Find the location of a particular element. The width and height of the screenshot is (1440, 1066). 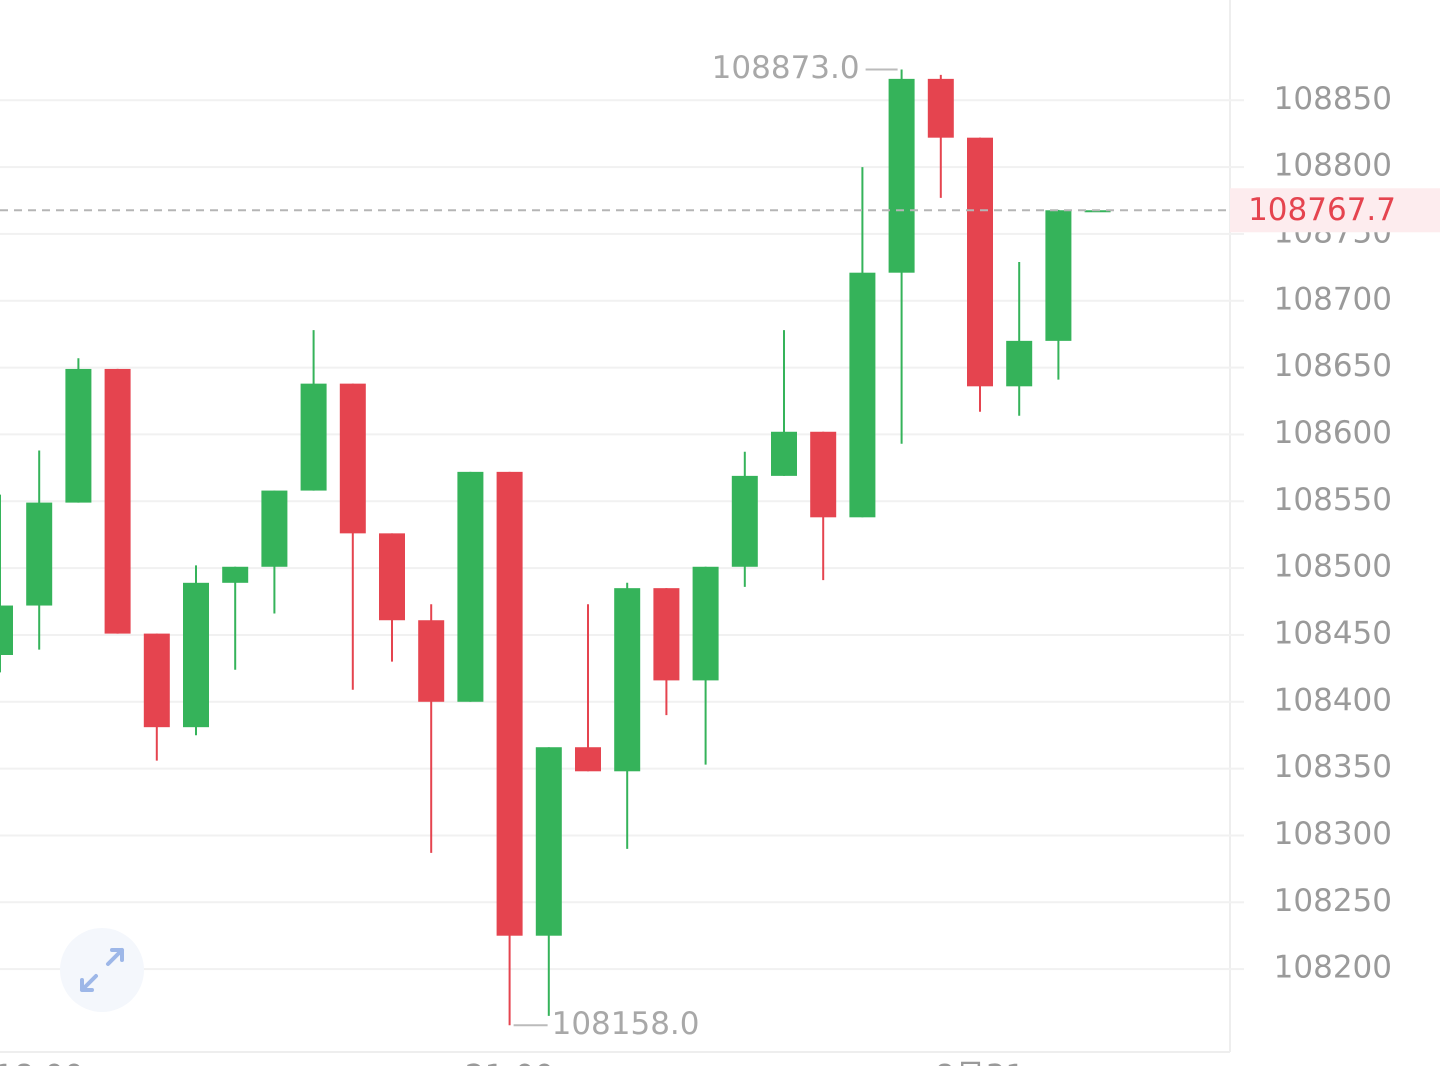

y-tick-label: 108550 is located at coordinates (1333, 500).